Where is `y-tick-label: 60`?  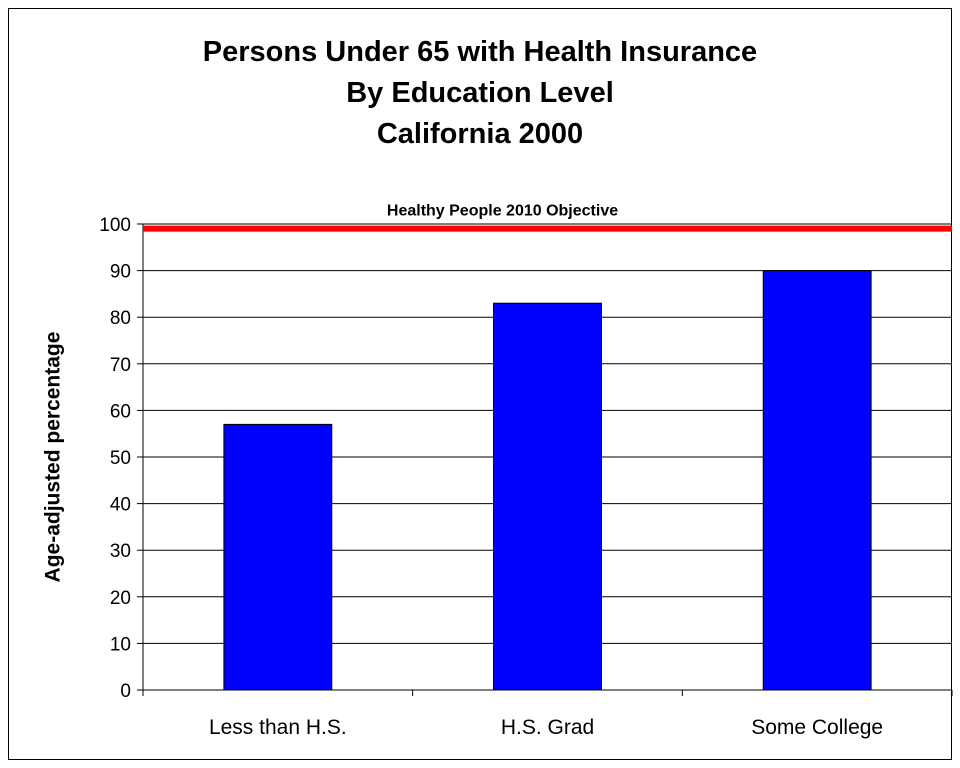 y-tick-label: 60 is located at coordinates (120, 411).